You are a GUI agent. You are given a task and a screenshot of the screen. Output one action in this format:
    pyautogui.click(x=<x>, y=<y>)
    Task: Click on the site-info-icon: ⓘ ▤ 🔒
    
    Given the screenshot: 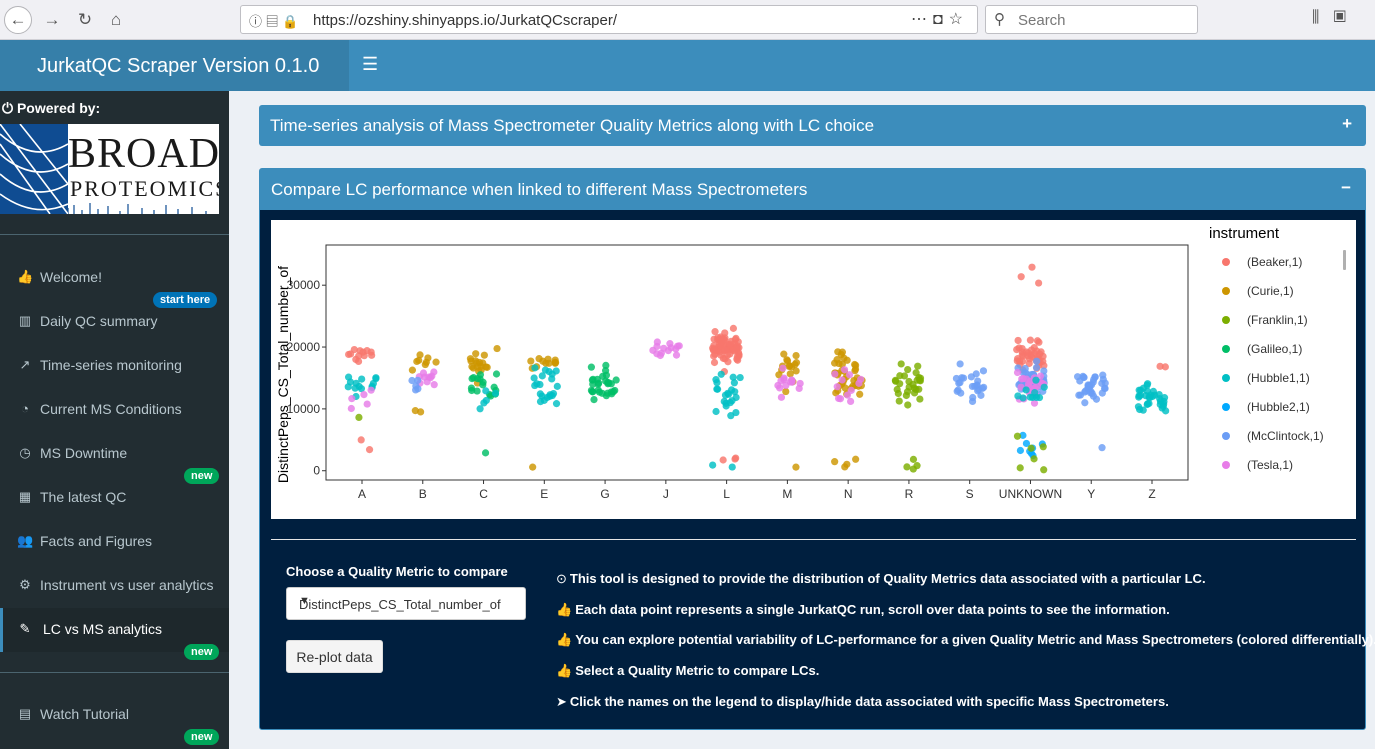 What is the action you would take?
    pyautogui.click(x=274, y=21)
    